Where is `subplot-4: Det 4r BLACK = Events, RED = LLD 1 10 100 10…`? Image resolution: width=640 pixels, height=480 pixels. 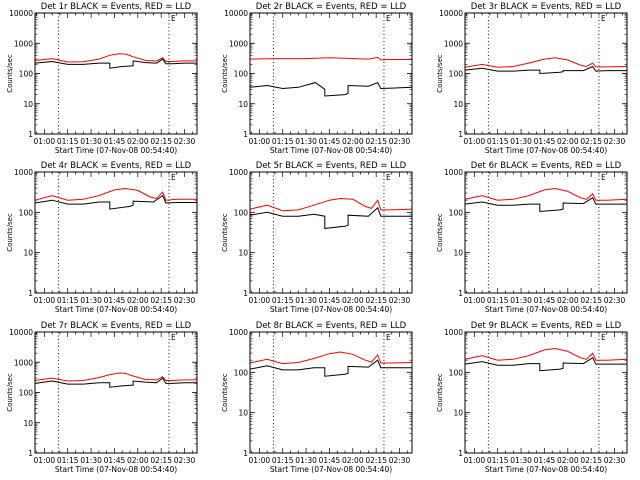 subplot-4: Det 4r BLACK = Events, RED = LLD 1 10 100 10… is located at coordinates (102, 237).